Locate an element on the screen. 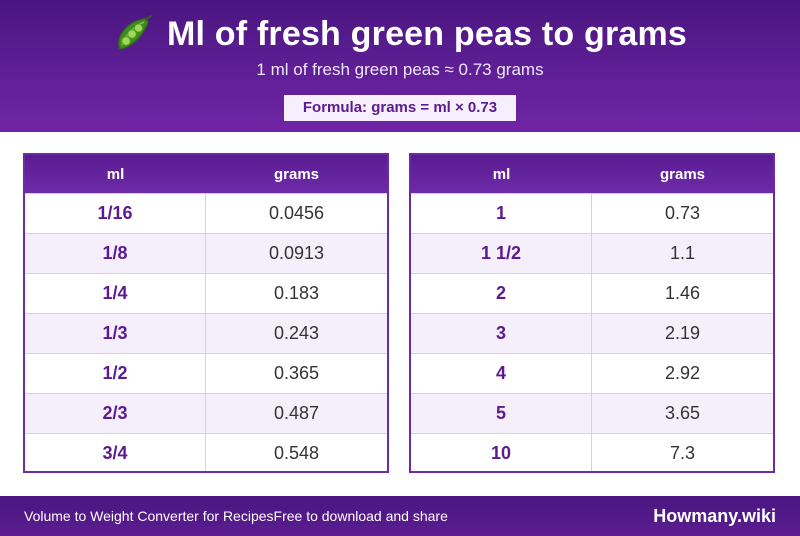  ml-cell: 1/8 is located at coordinates (115, 253).